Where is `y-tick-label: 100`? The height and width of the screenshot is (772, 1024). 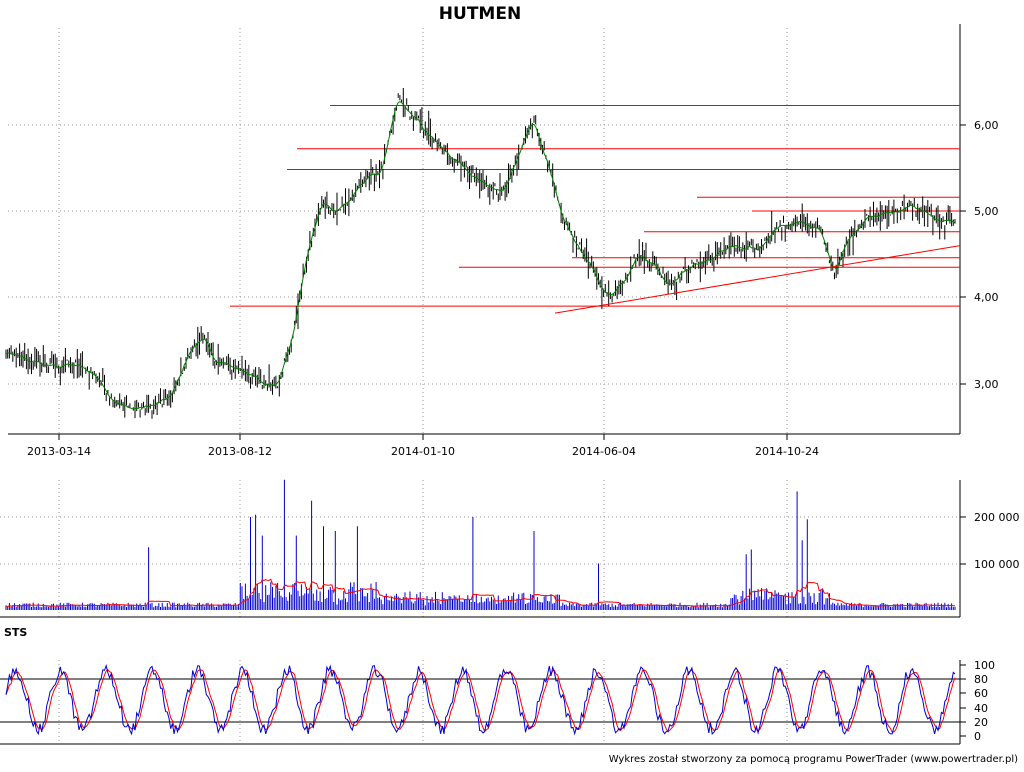
y-tick-label: 100 is located at coordinates (984, 665).